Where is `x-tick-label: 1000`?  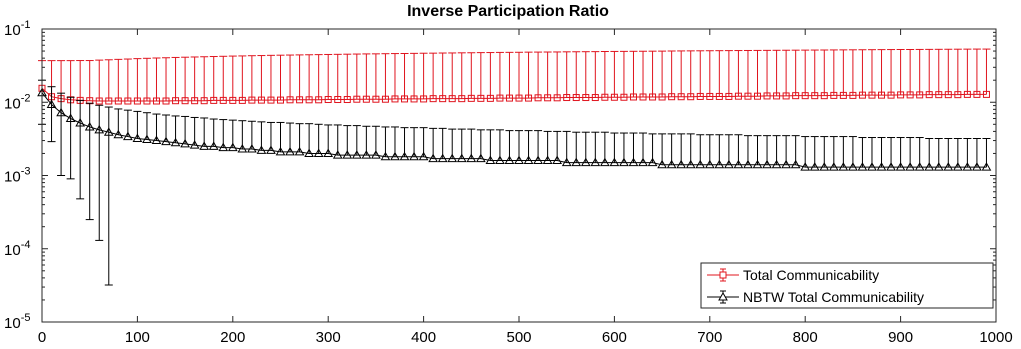 x-tick-label: 1000 is located at coordinates (995, 337).